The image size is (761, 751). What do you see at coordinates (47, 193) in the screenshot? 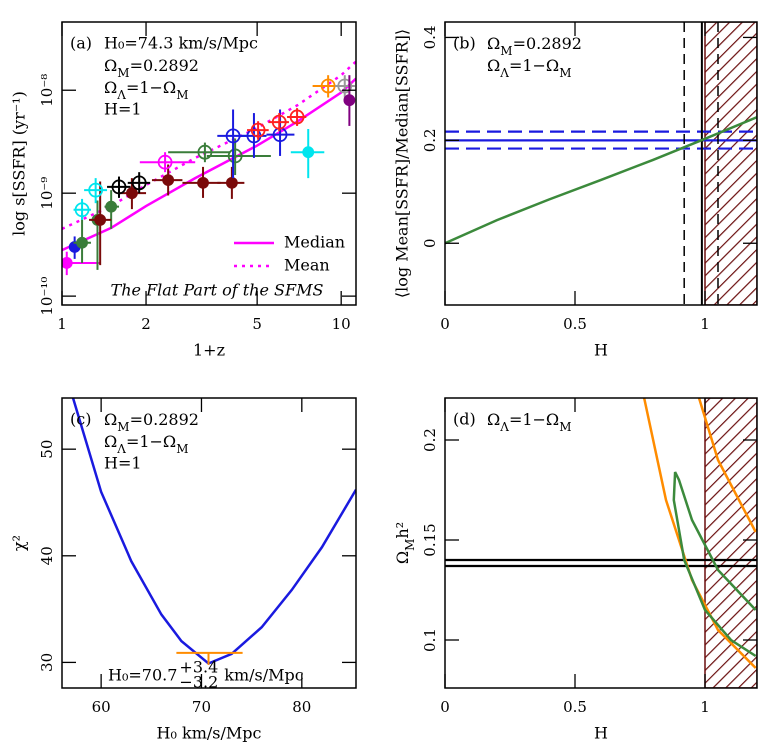
I see `y-tick-label: 10⁻⁹` at bounding box center [47, 193].